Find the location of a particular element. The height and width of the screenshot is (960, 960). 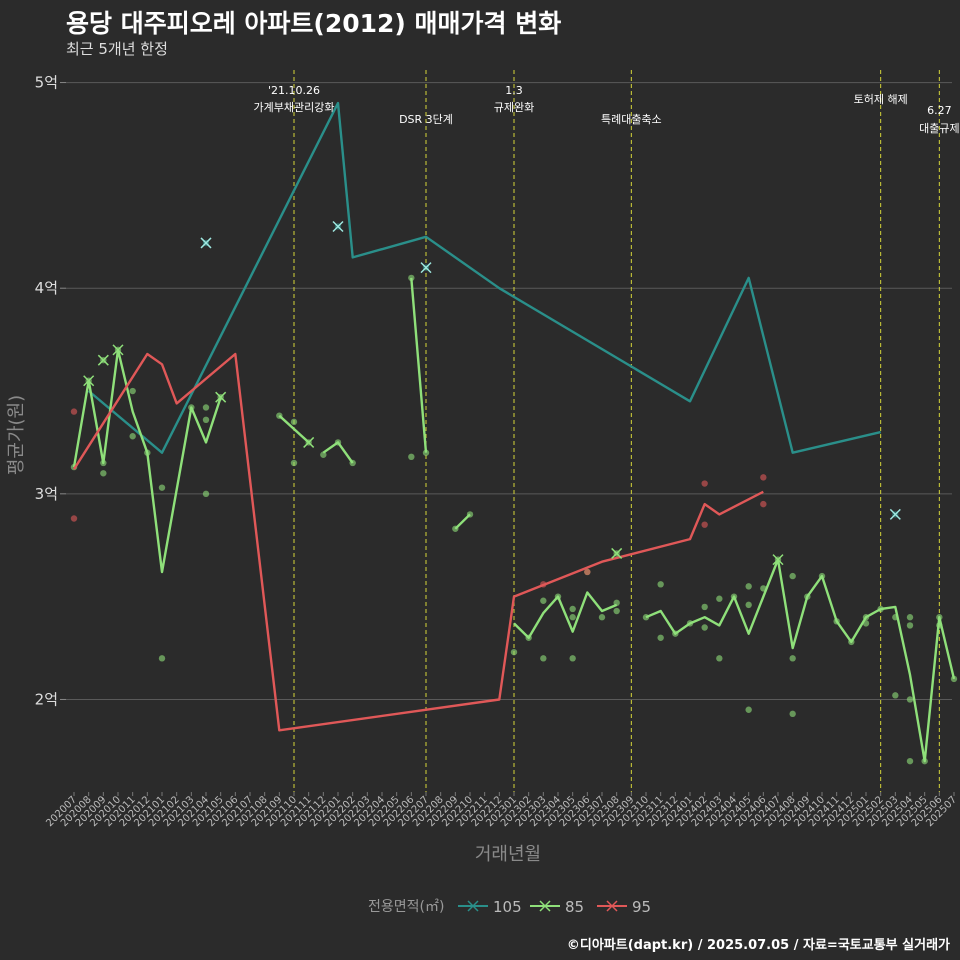

event-label: 대출규제 is located at coordinates (939, 128).